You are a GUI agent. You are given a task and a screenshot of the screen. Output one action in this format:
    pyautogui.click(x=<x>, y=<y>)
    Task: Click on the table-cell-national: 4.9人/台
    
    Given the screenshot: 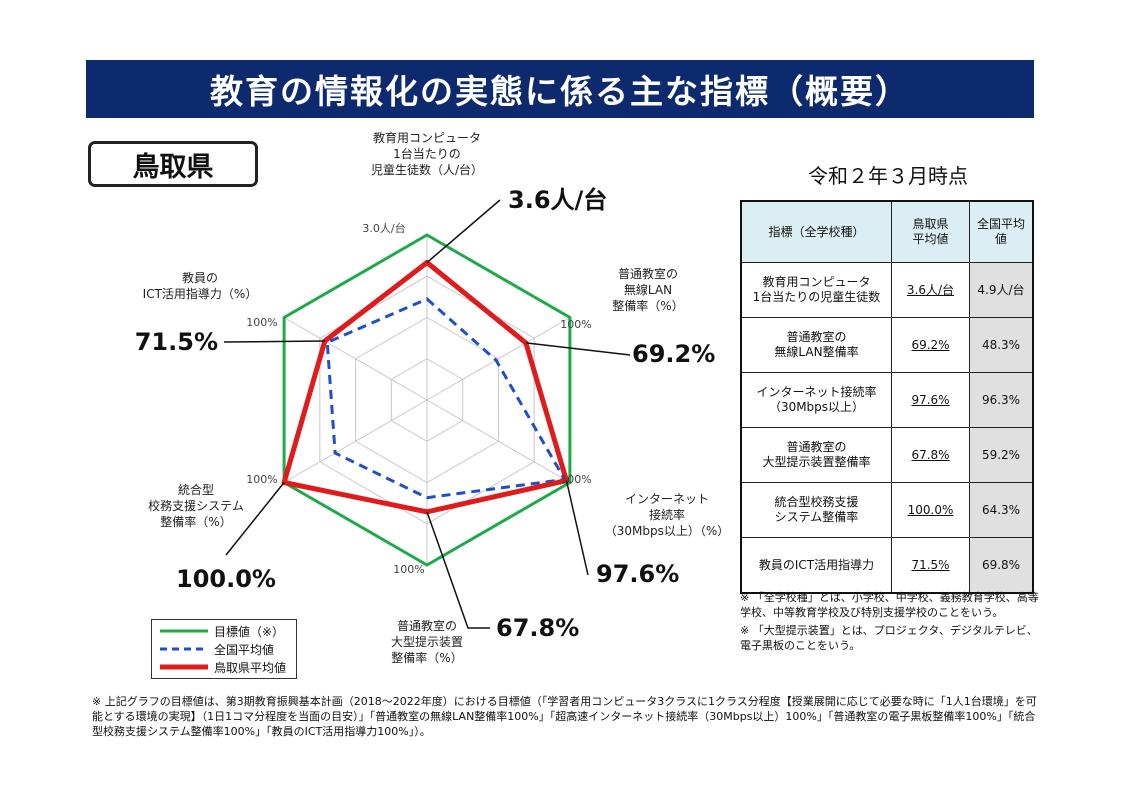 What is the action you would take?
    pyautogui.click(x=1001, y=290)
    